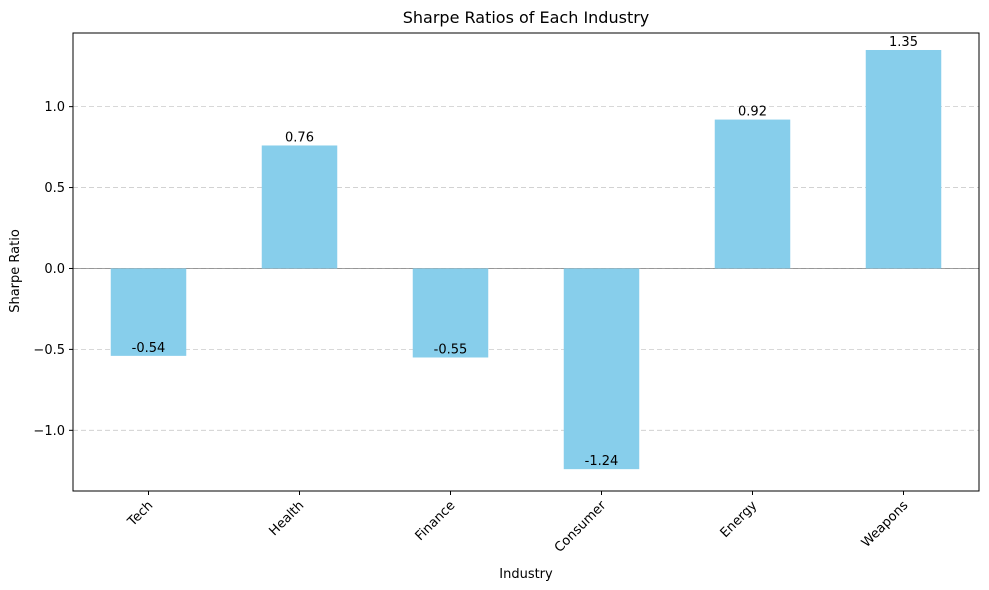  Describe the element at coordinates (602, 461) in the screenshot. I see `data-label: -1.24` at that location.